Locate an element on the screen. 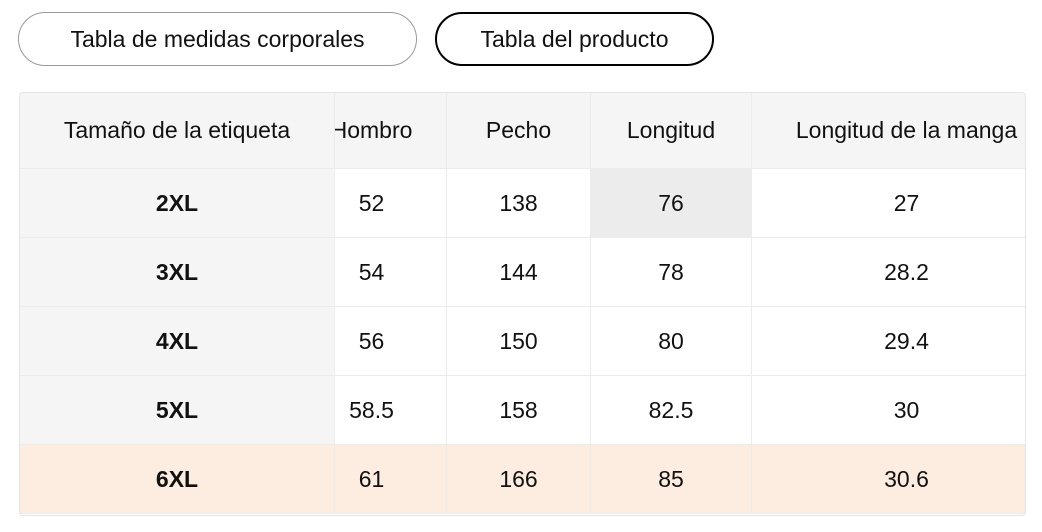 The width and height of the screenshot is (1042, 532). header-cell: Tamaño de la etiqueta is located at coordinates (177, 131).